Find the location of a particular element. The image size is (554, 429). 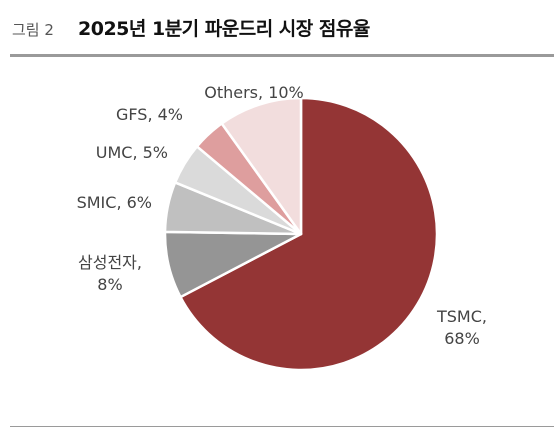

slice-label-삼성전자: 삼성전자, 8% is located at coordinates (110, 273).